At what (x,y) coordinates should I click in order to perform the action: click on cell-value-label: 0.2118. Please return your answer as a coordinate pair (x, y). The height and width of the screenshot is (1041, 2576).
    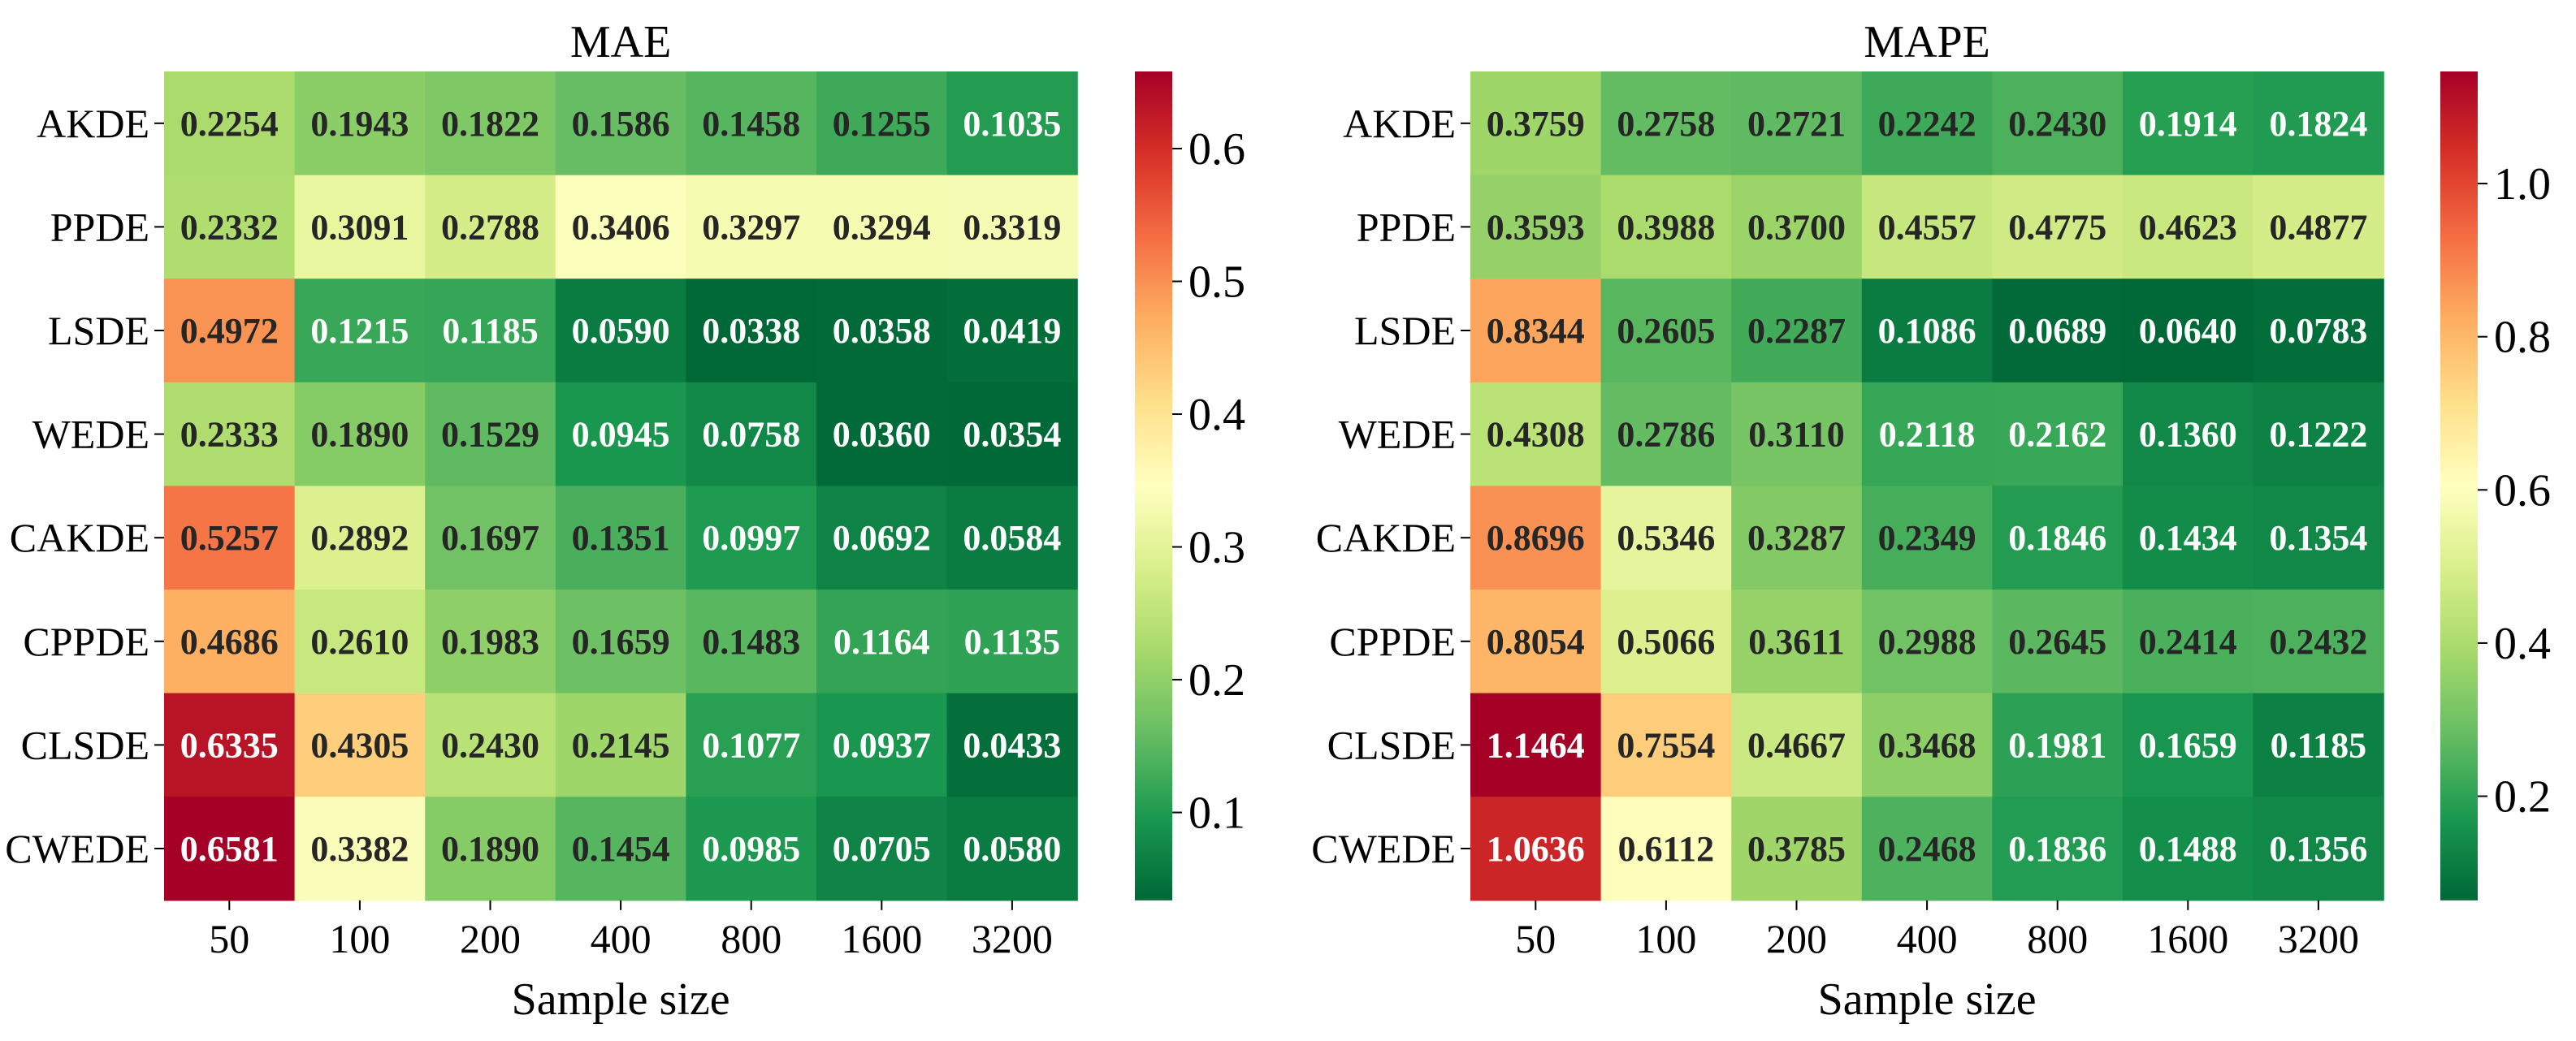
    Looking at the image, I should click on (1928, 435).